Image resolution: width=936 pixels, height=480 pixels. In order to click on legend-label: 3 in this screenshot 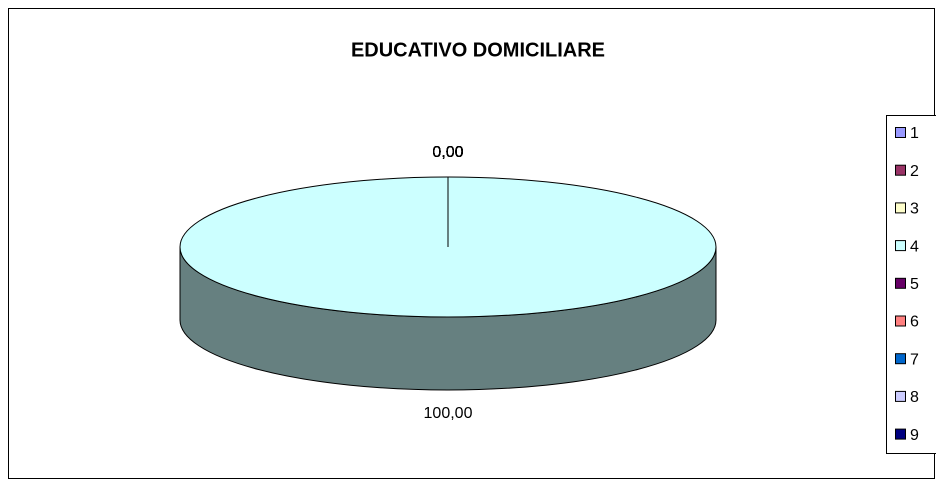, I will do `click(914, 209)`.